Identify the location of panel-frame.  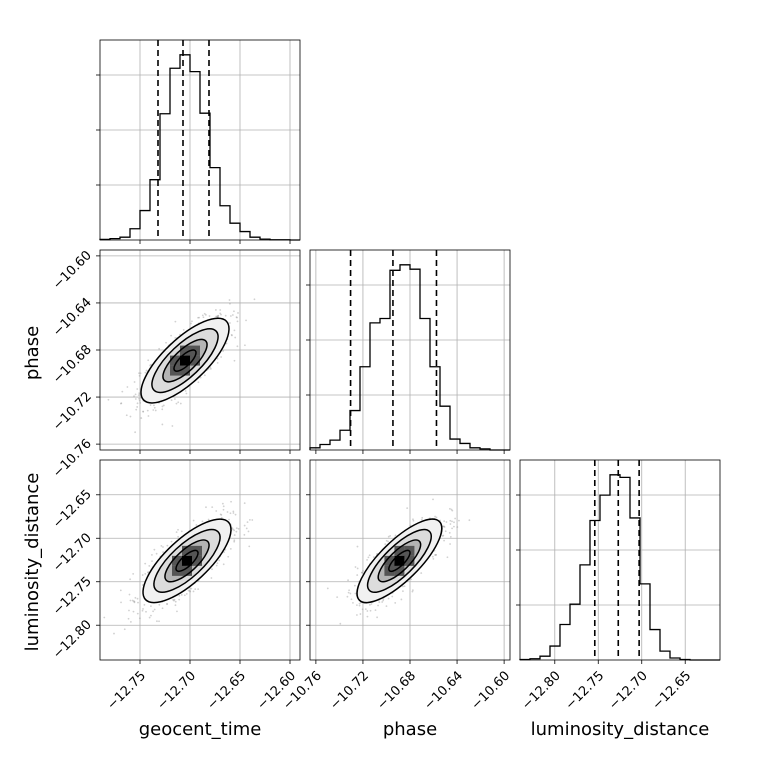
(410, 560).